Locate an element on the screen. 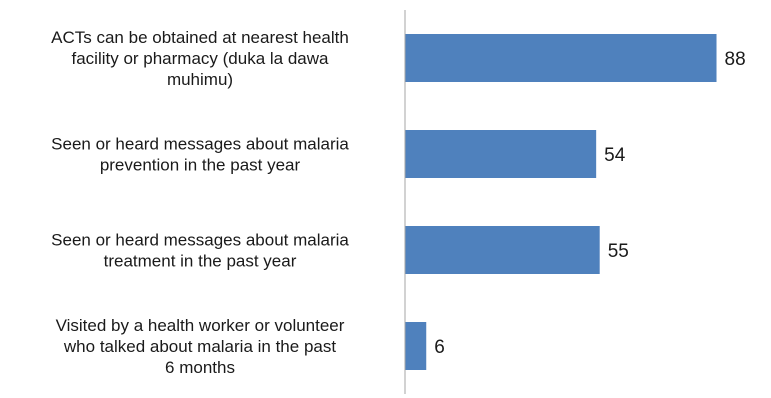 Image resolution: width=771 pixels, height=398 pixels. category-label-line: muhimu) is located at coordinates (200, 79).